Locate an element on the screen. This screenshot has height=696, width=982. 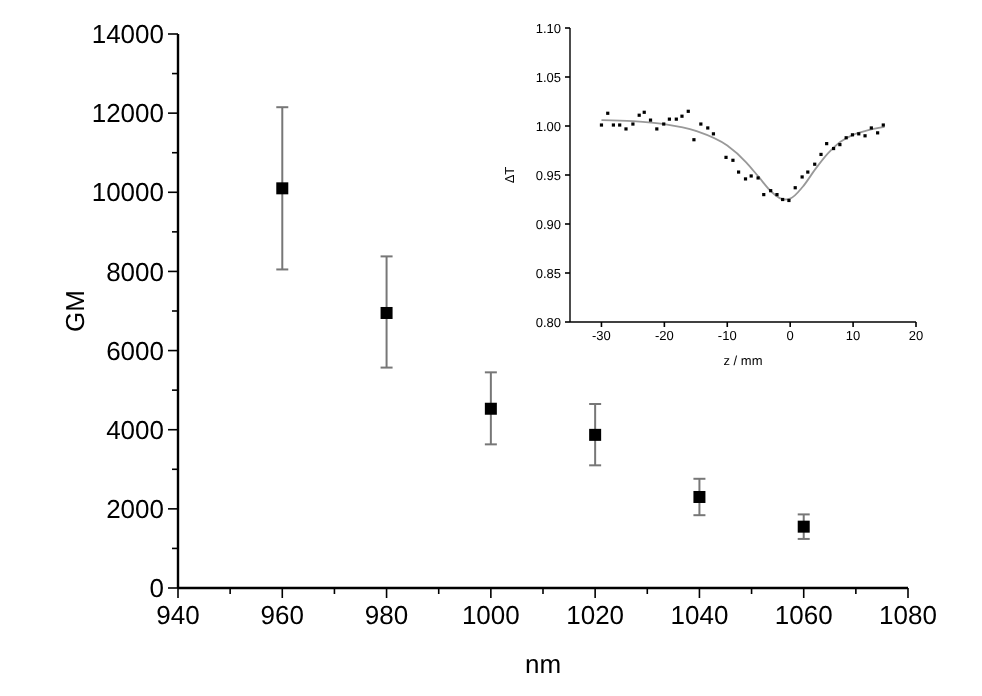
x-tick-label: 1060 is located at coordinates (803, 615).